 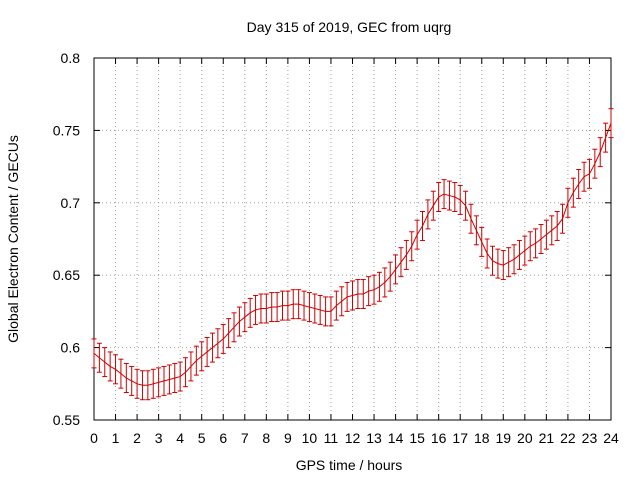 I want to click on x-tick-label: 9, so click(x=288, y=438).